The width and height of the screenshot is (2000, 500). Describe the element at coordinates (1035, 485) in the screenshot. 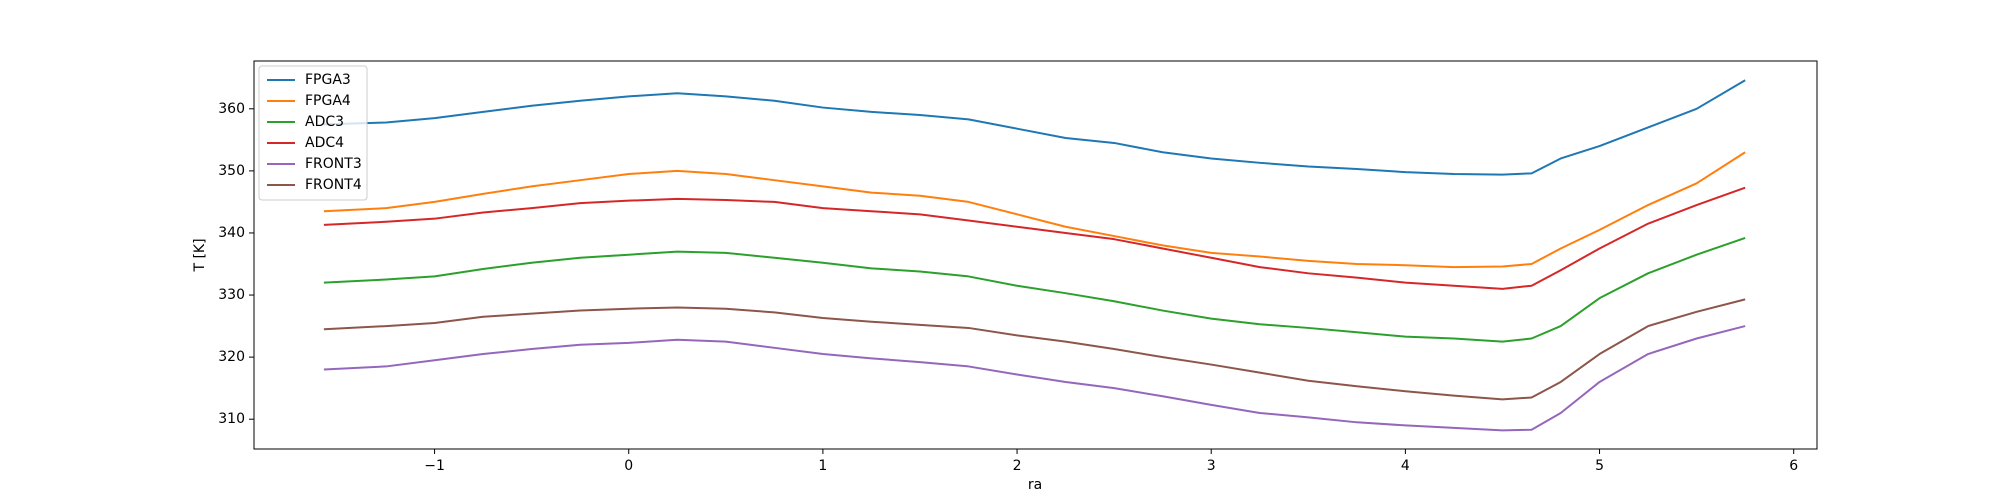

I see `x-axis-label: ra` at that location.